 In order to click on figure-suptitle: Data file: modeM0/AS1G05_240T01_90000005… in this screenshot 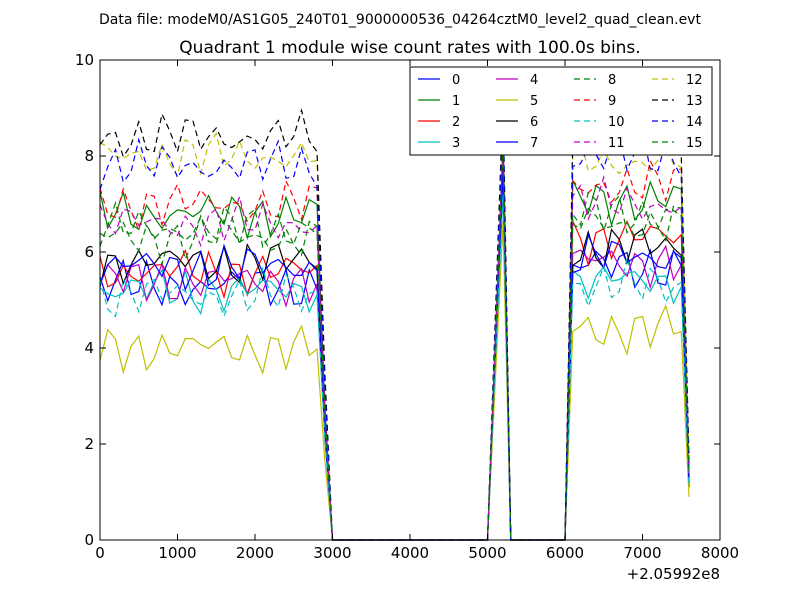, I will do `click(400, 20)`.